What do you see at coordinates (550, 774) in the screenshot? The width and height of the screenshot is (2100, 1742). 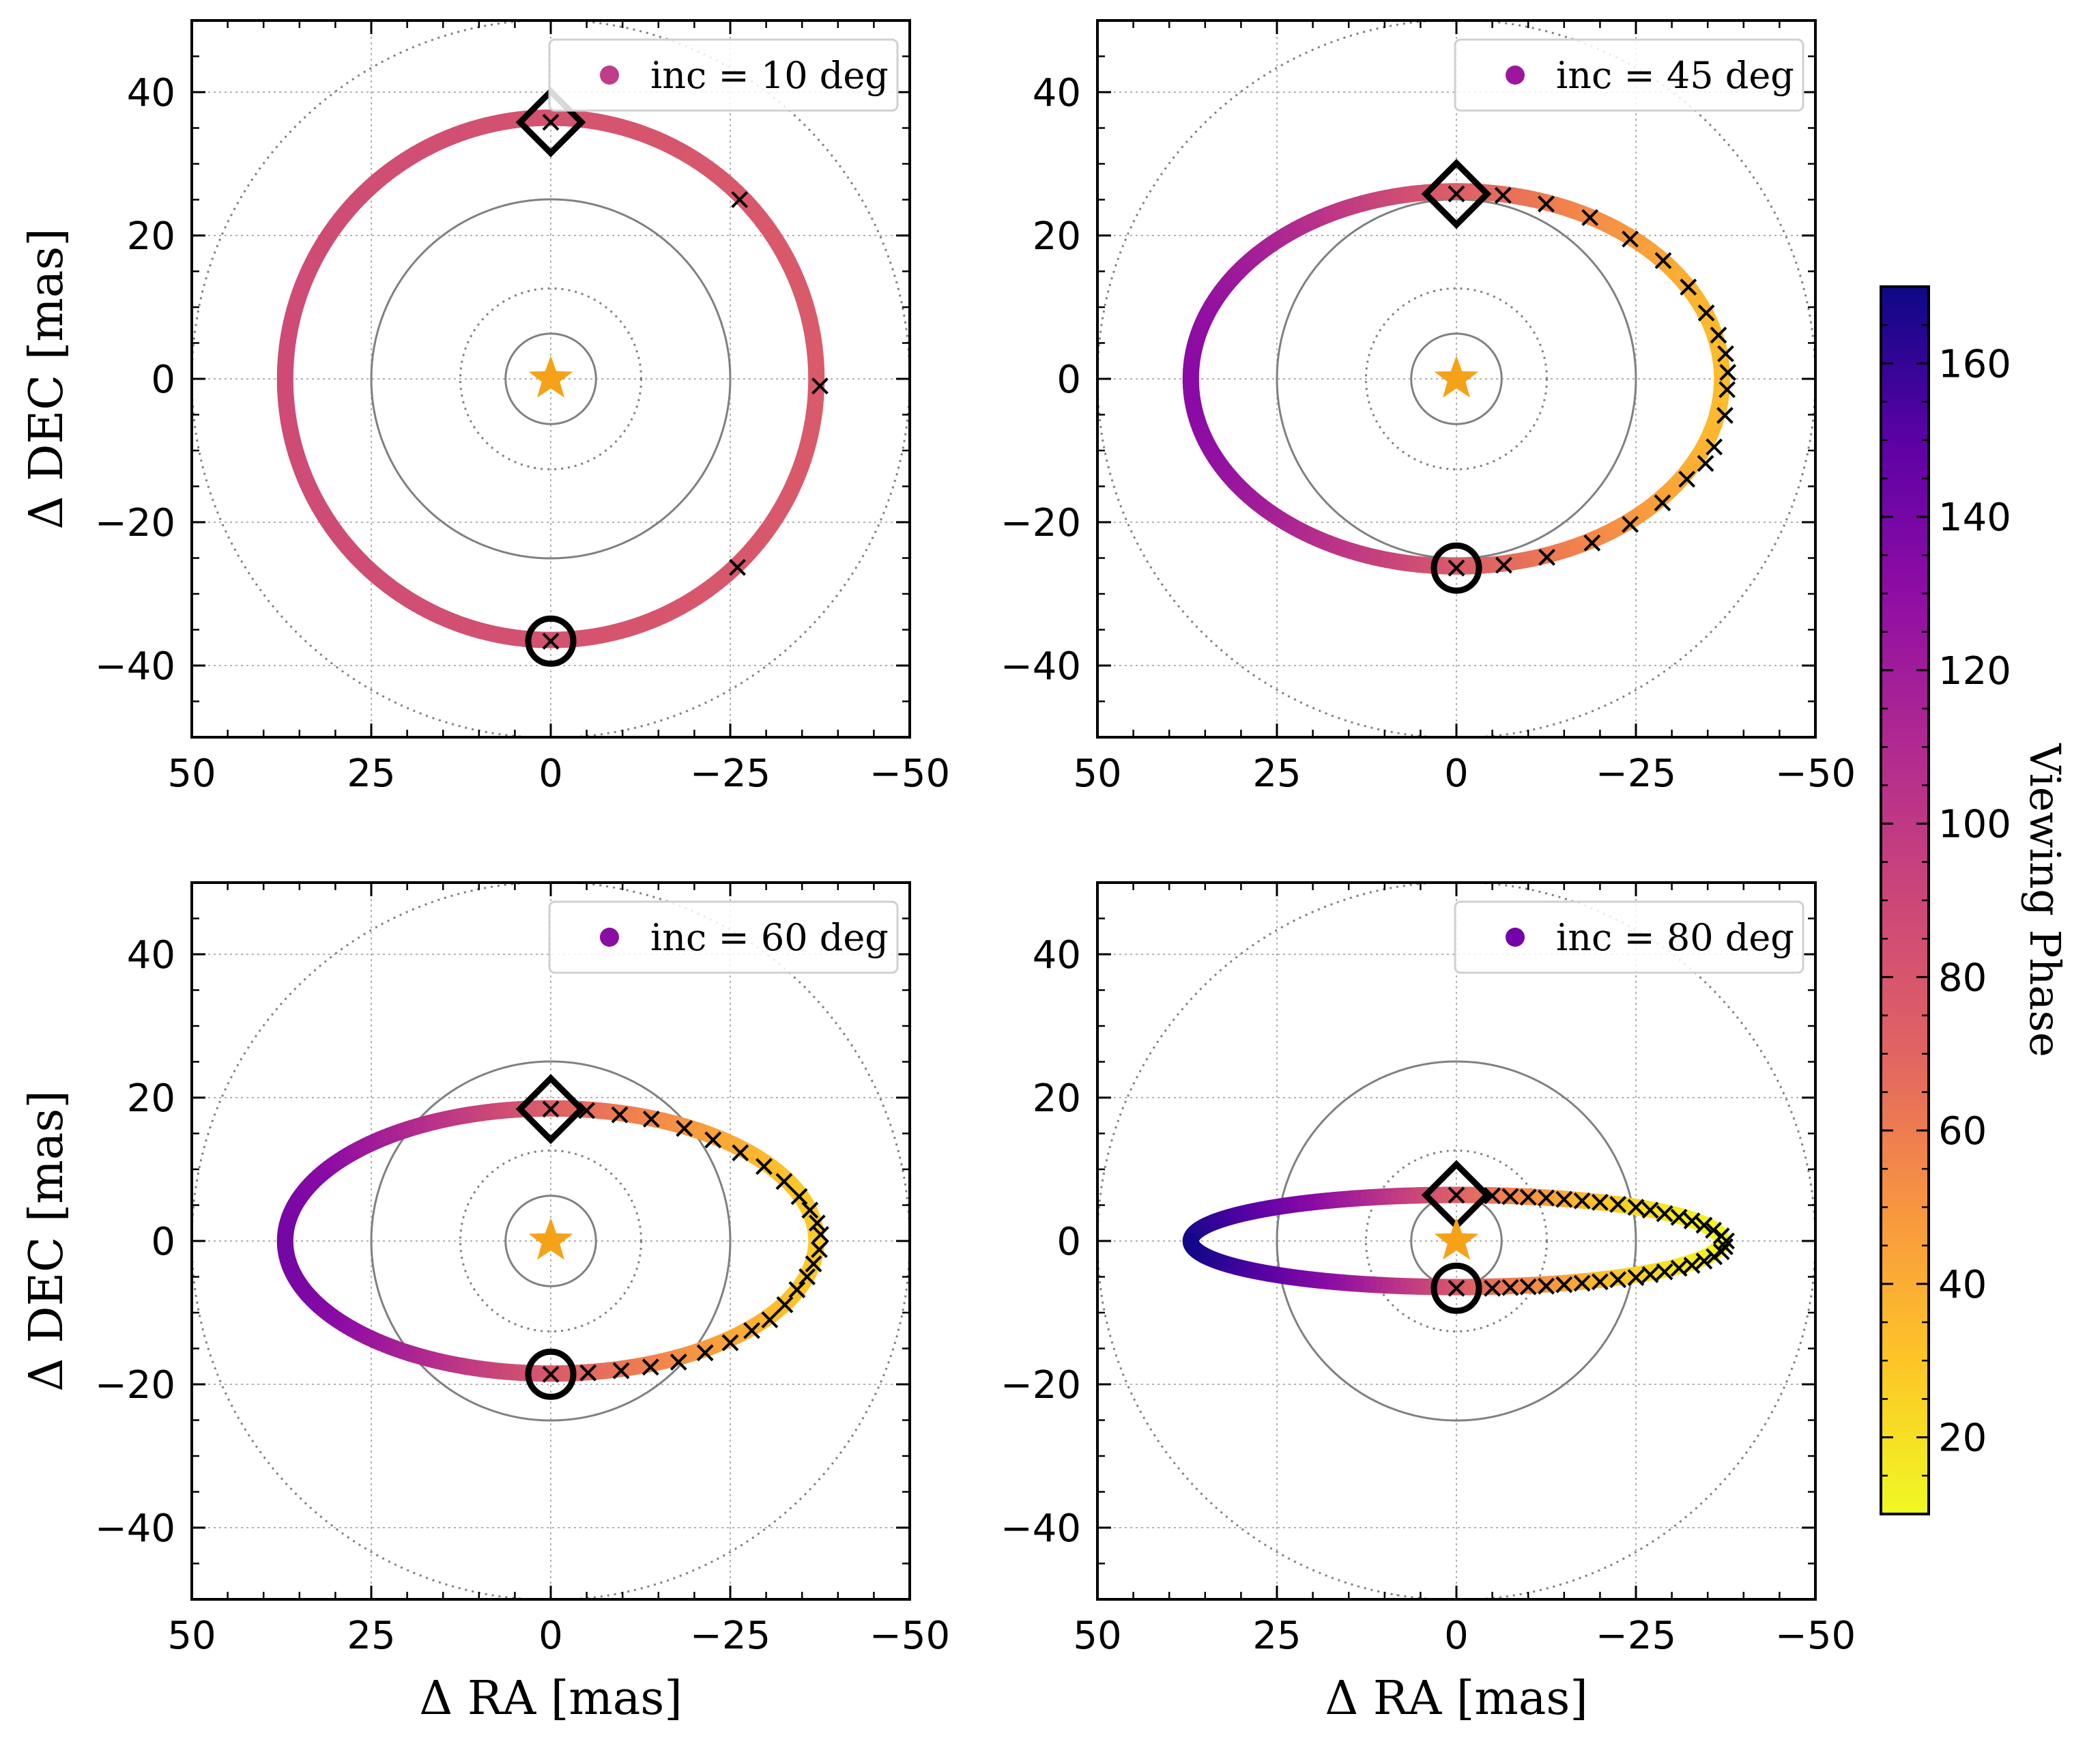 I see `x-tick-label: 0` at bounding box center [550, 774].